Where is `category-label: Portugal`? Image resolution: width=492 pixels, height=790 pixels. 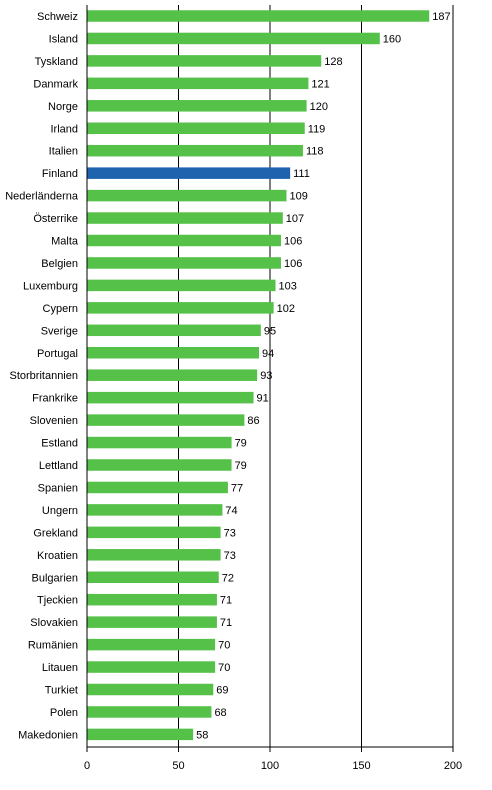 category-label: Portugal is located at coordinates (57, 354).